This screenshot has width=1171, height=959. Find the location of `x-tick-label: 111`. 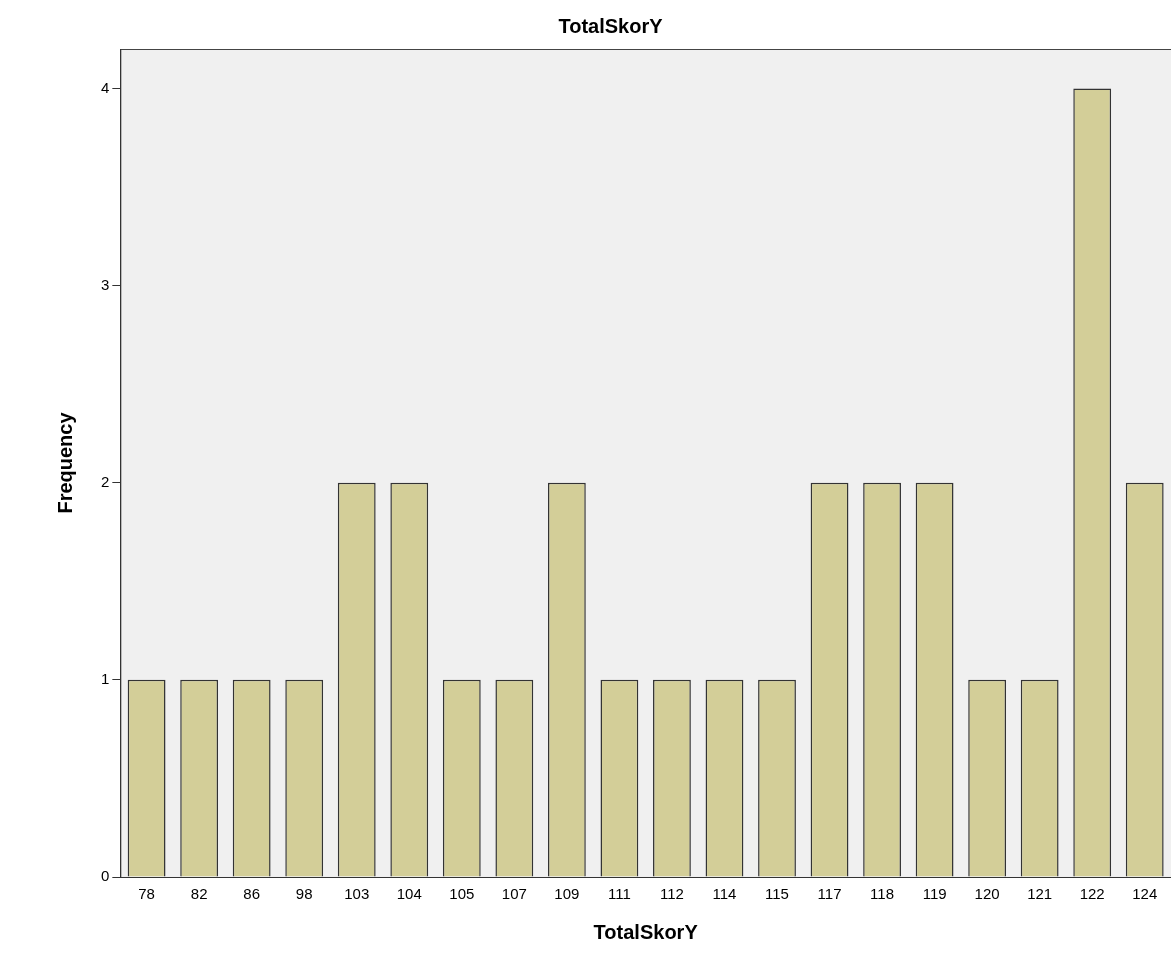

x-tick-label: 111 is located at coordinates (619, 894).